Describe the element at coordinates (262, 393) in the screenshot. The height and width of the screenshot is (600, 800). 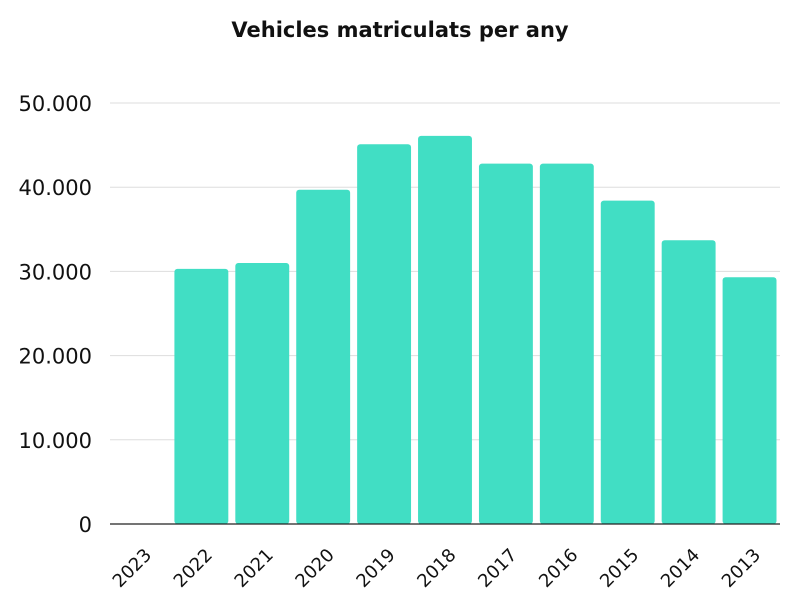
I see `bar-2021` at that location.